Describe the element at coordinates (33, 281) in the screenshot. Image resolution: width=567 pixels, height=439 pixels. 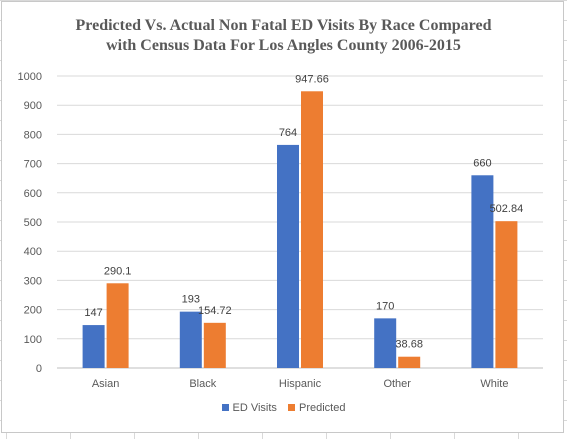
I see `y-tick-label-300: 300` at that location.